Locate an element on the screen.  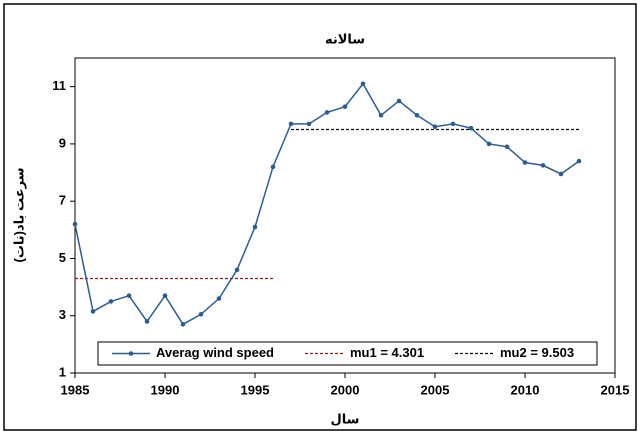
y-tick-label: 7 is located at coordinates (62, 200).